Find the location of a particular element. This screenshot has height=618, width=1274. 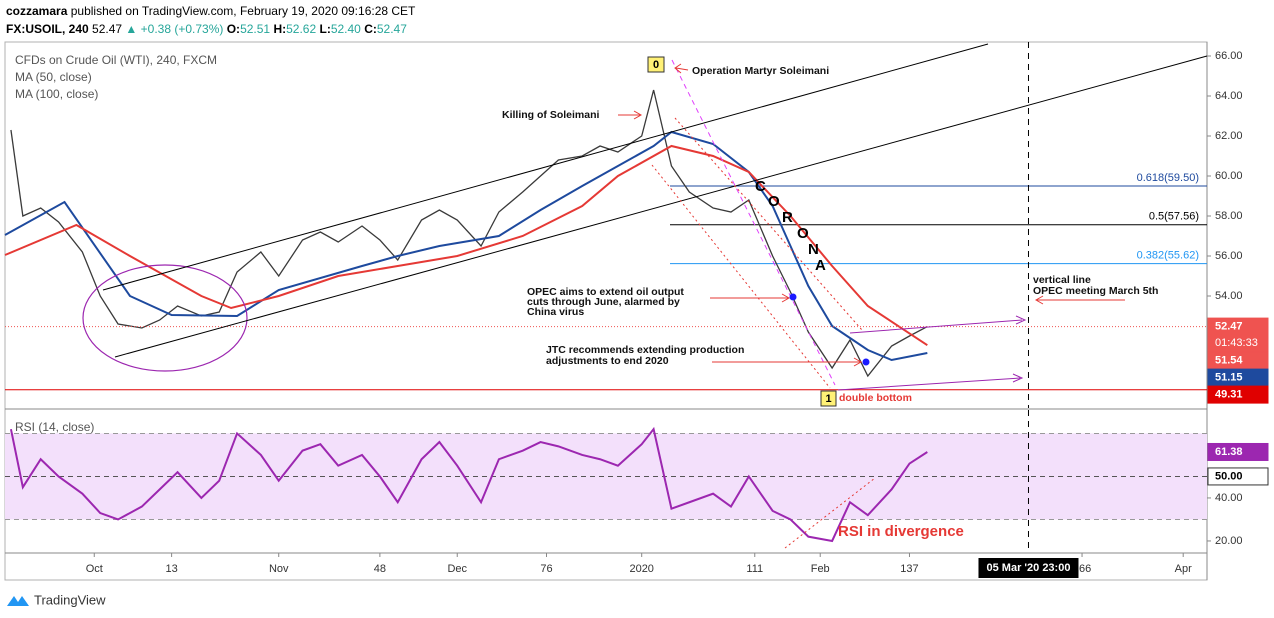

annotation: cuts through June, alarmed by is located at coordinates (603, 302).